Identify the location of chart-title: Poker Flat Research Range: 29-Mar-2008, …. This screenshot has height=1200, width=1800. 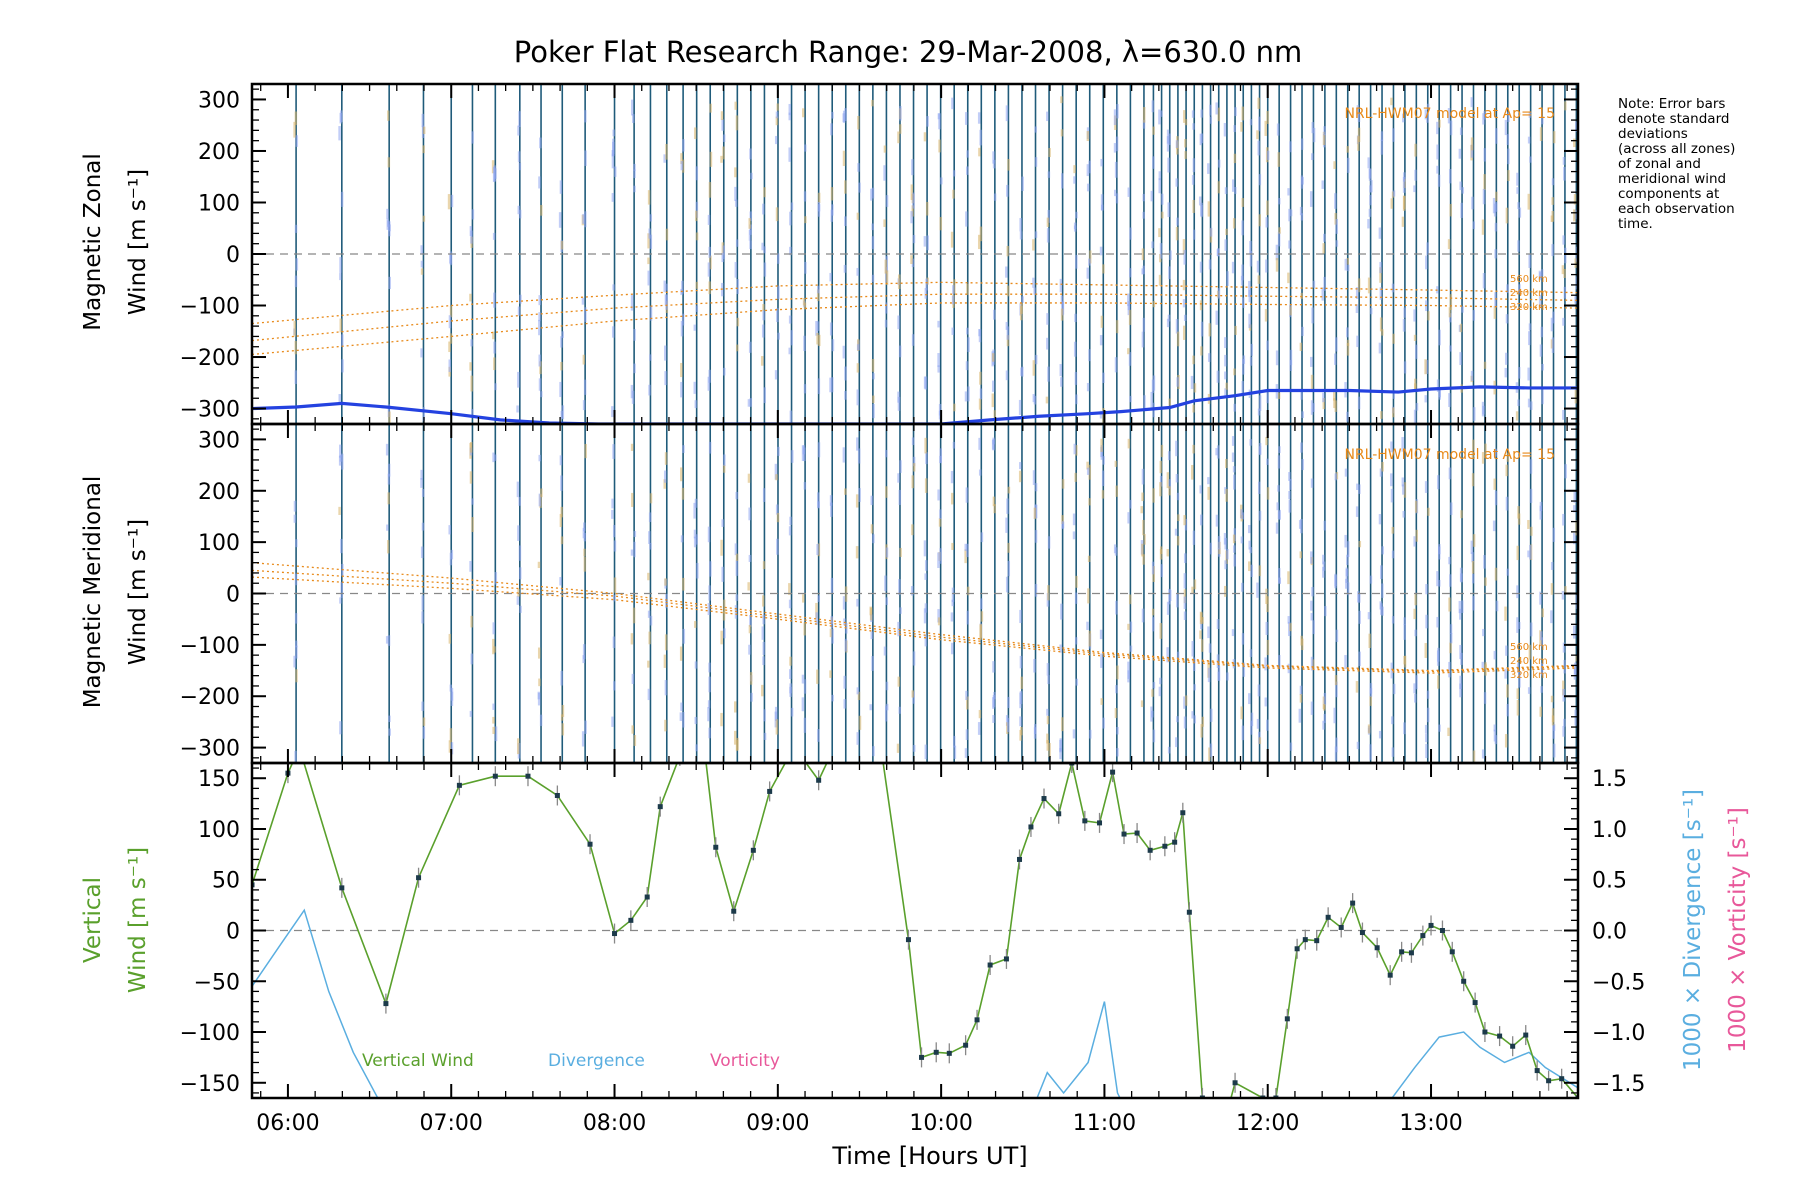
(908, 52).